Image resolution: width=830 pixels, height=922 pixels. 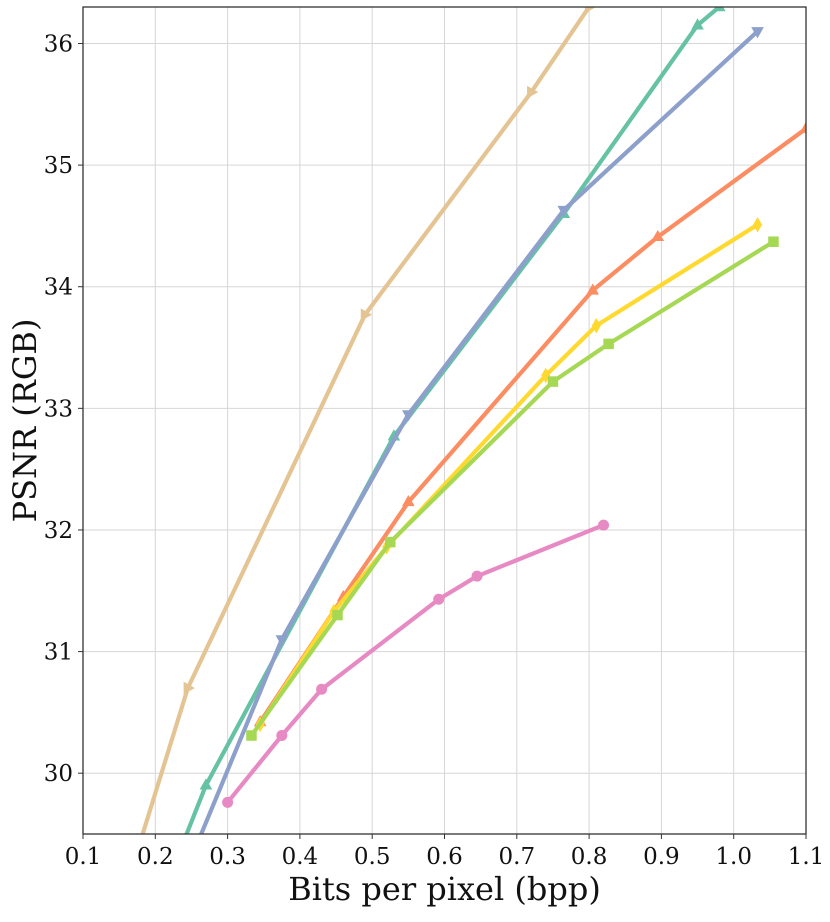 I want to click on x-tick-label: 1.1, so click(x=806, y=857).